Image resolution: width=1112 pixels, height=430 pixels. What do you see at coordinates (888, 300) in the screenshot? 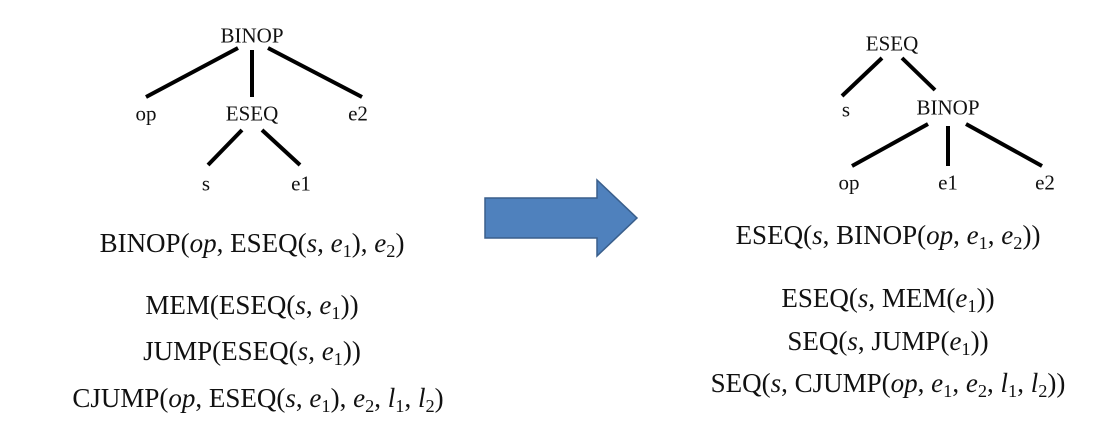
I see `formula-right-1: ESEQ(s, MEM(e1))` at bounding box center [888, 300].